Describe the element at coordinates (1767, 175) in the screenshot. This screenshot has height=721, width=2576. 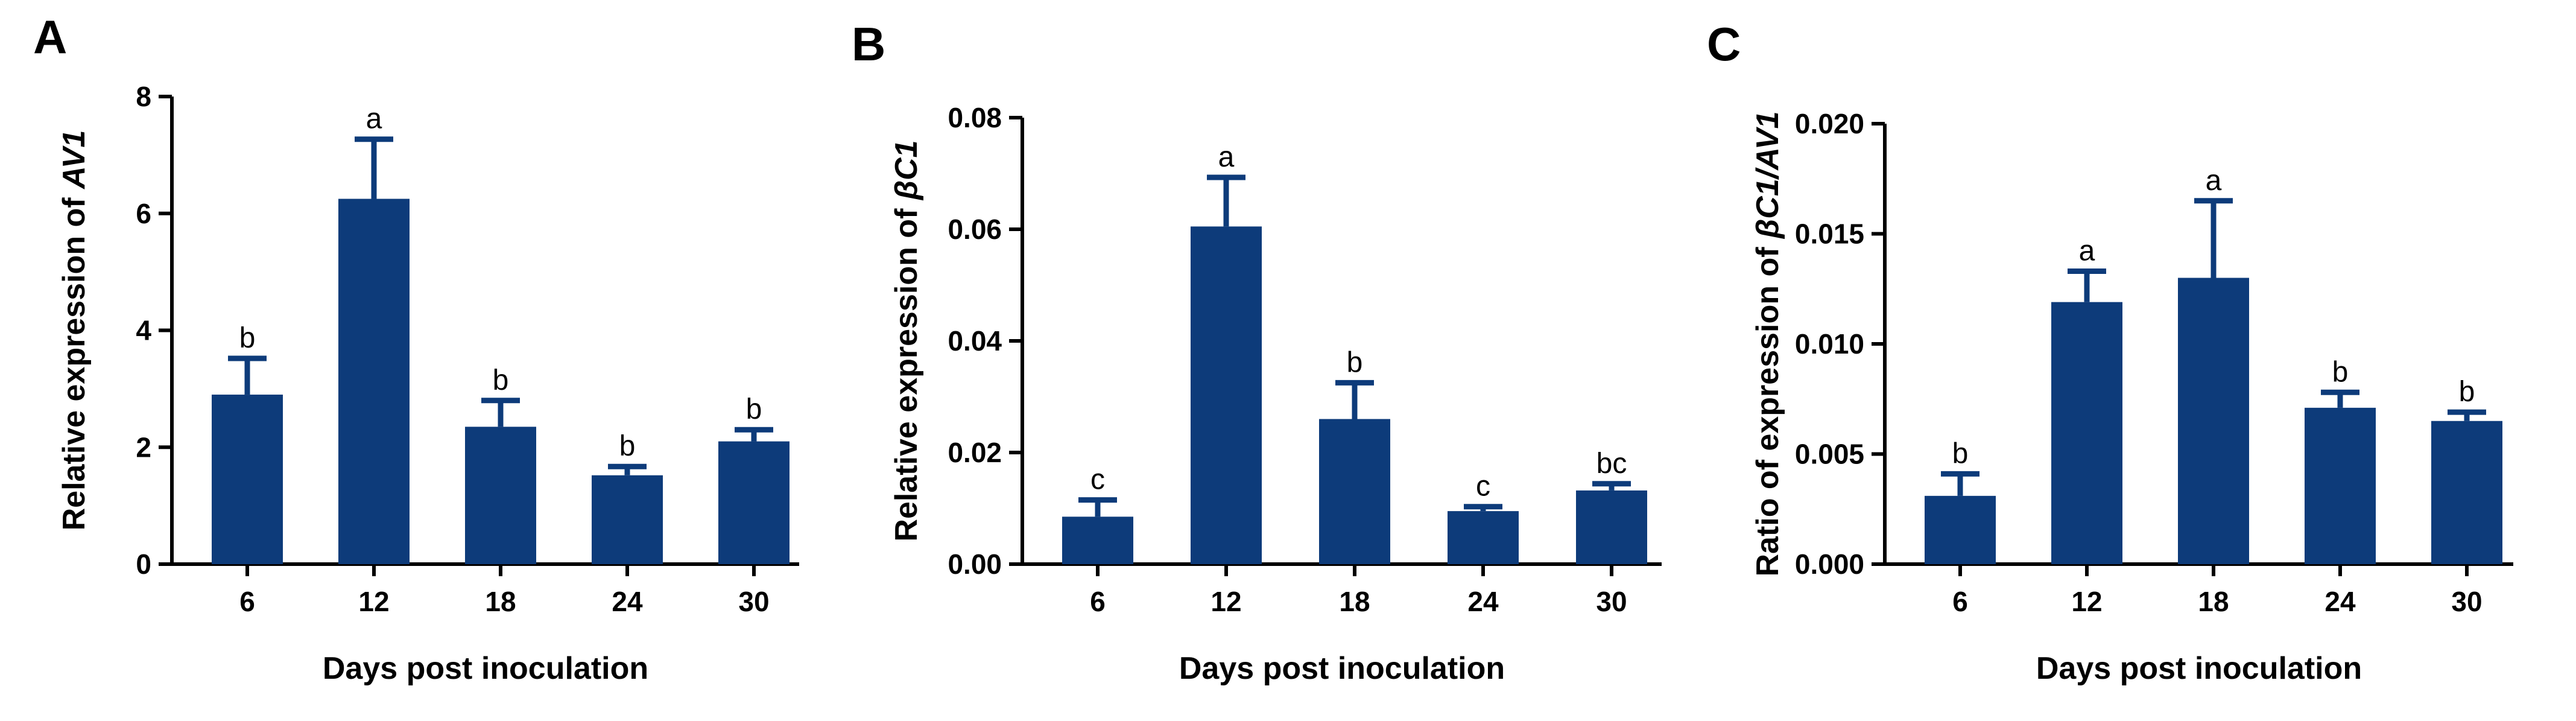
I see `y-axis-title-gene: βC1/AV1` at that location.